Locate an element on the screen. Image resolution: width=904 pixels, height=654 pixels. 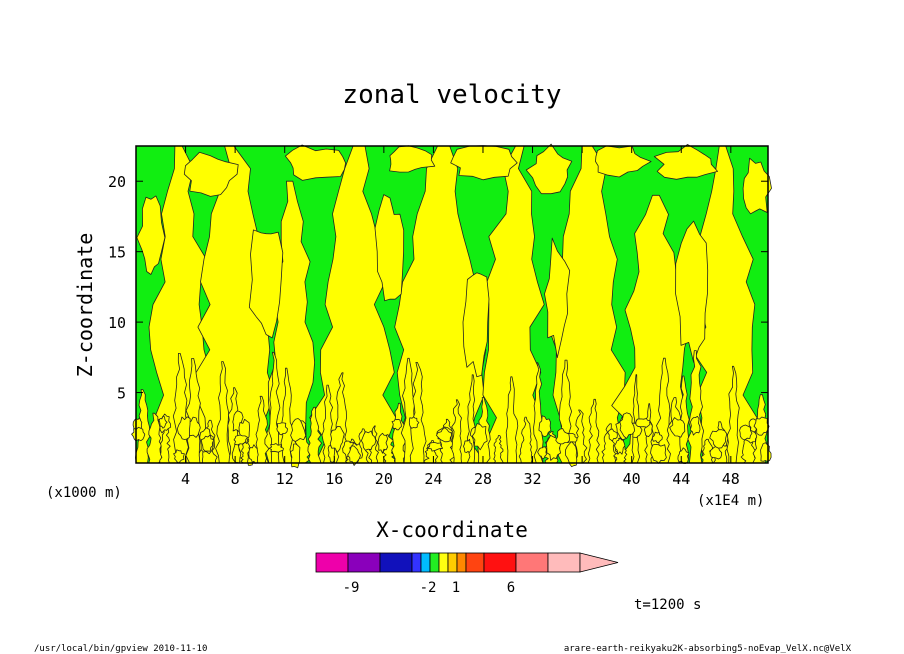
time-annotation: t=1200 s is located at coordinates (667, 605).